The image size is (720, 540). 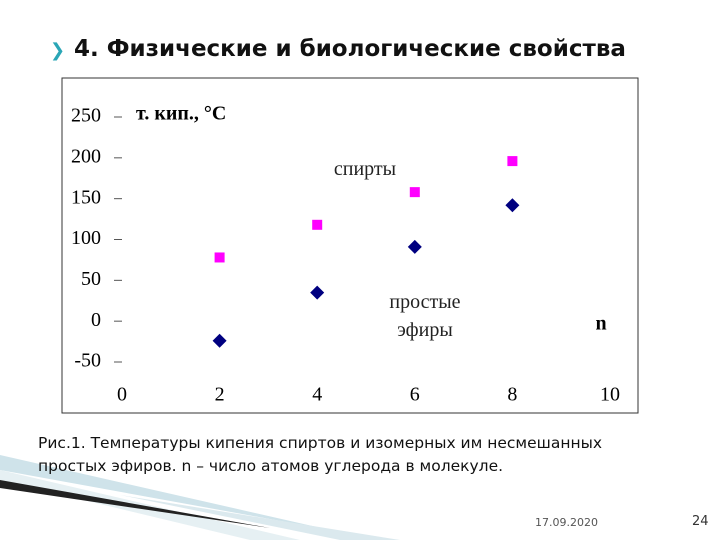 What do you see at coordinates (512, 395) in the screenshot?
I see `x-tick-label: 8` at bounding box center [512, 395].